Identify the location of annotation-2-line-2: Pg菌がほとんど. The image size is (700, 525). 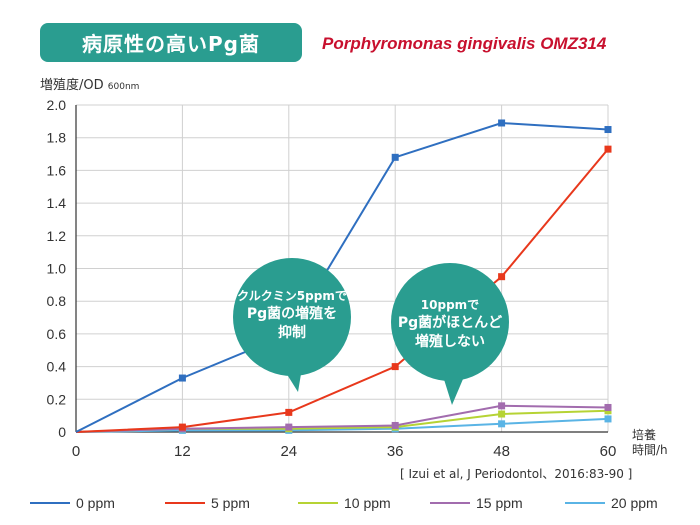
(450, 323).